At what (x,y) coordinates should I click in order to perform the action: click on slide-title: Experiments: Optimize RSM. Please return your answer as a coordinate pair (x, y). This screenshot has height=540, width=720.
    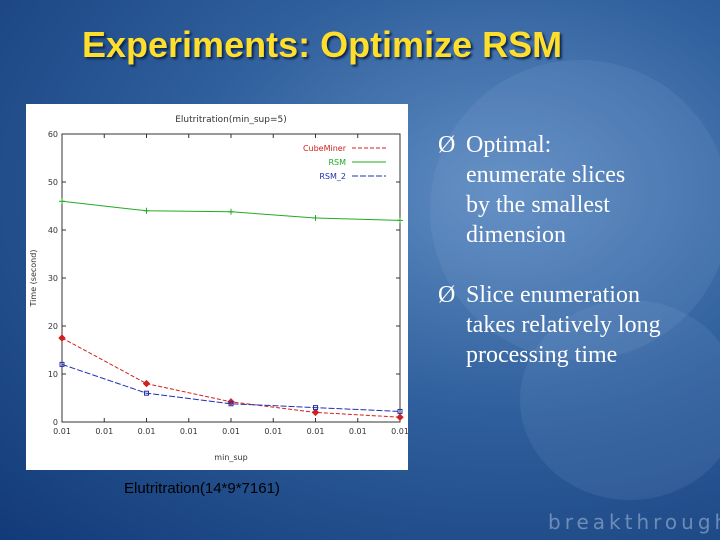
    Looking at the image, I should click on (322, 44).